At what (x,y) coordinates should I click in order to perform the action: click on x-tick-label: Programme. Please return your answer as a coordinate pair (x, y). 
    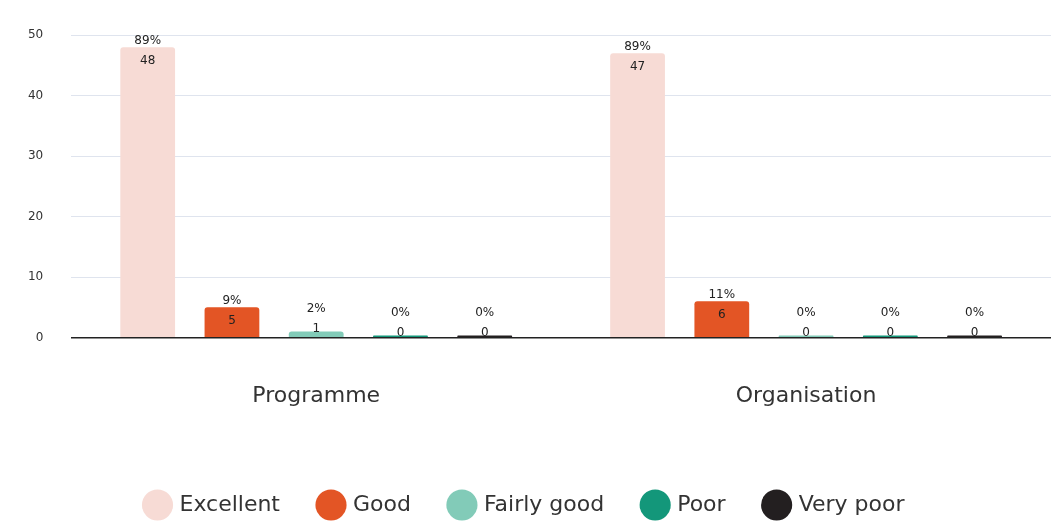
    Looking at the image, I should click on (316, 394).